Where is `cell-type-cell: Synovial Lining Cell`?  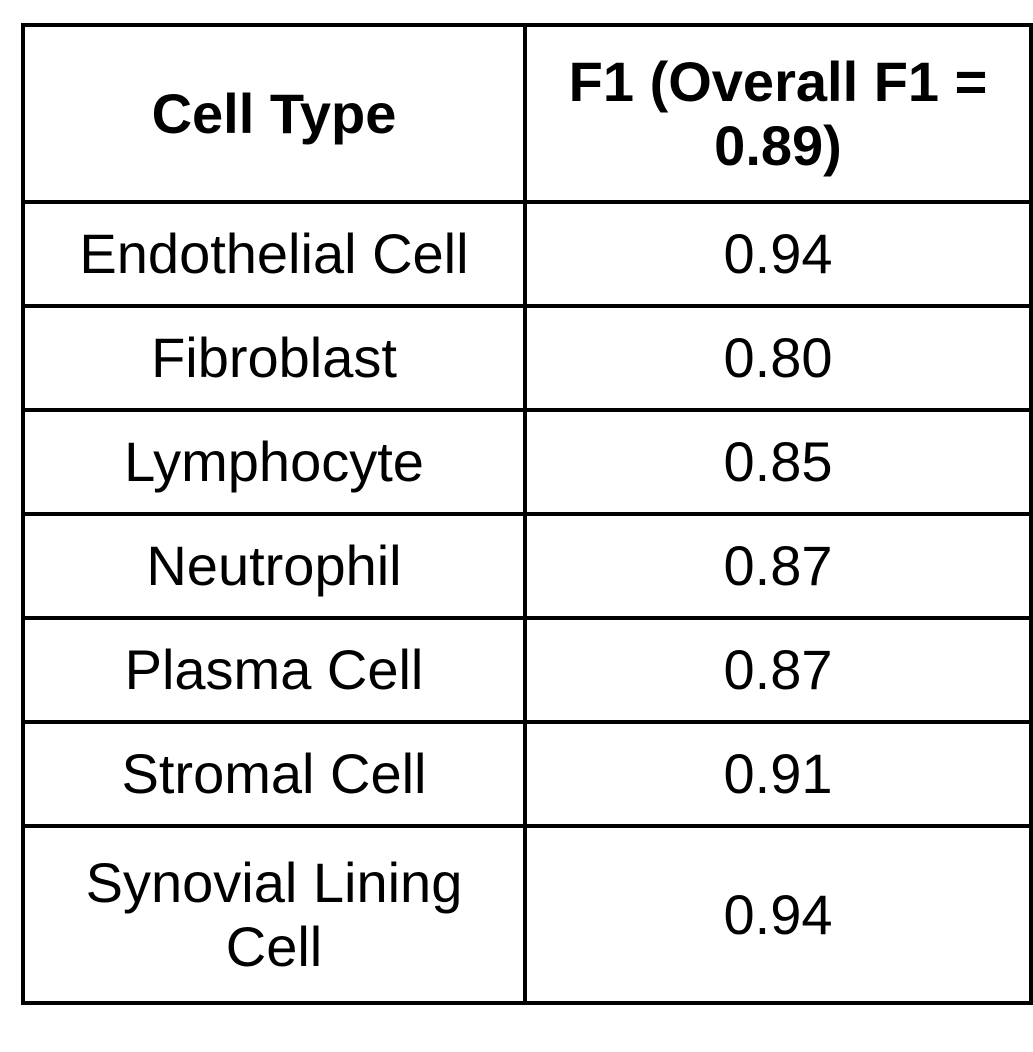
cell-type-cell: Synovial Lining Cell is located at coordinates (274, 914).